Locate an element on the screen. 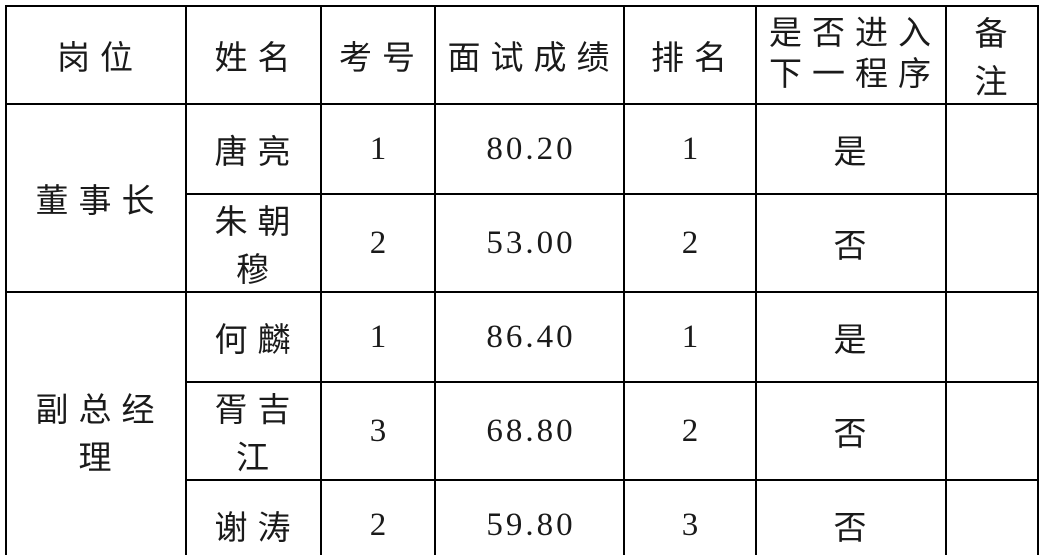  next-step-header-line1: 是否进入 is located at coordinates (855, 33).